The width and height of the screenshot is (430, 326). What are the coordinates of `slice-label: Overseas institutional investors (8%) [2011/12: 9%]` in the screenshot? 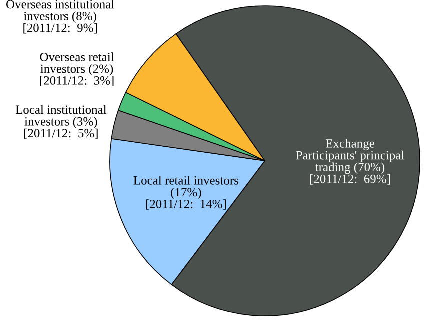 It's located at (60, 17).